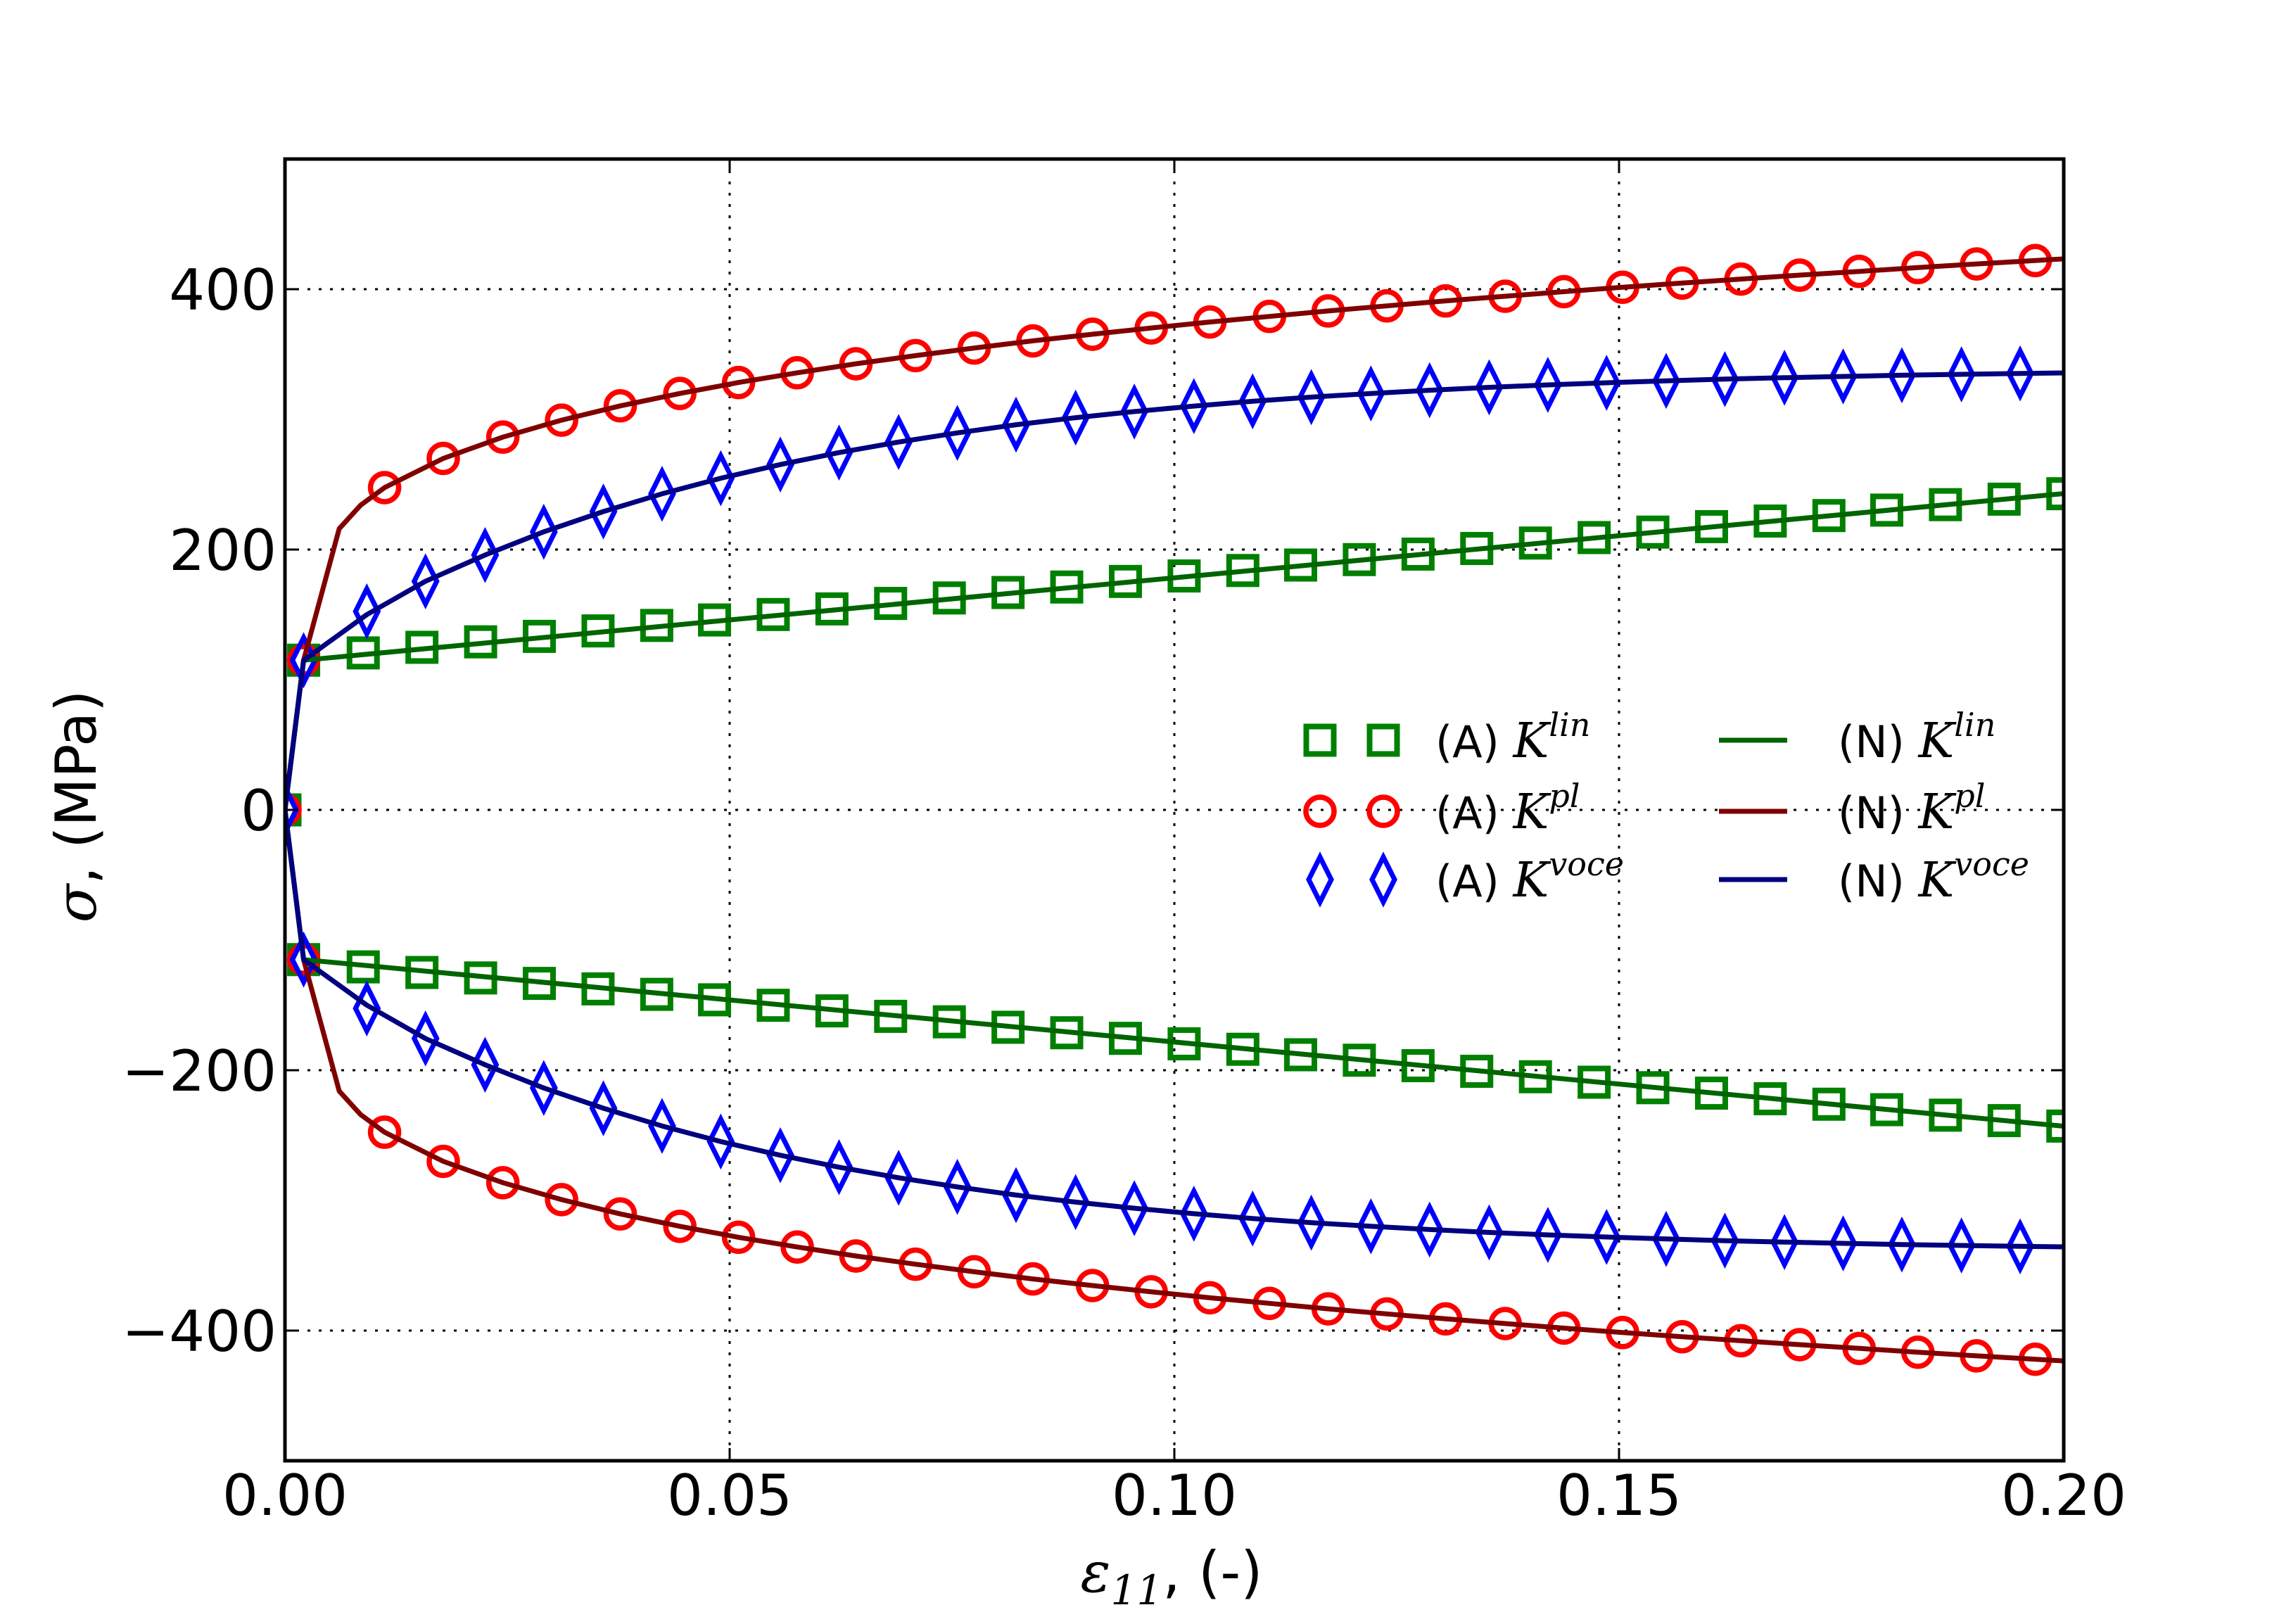  What do you see at coordinates (1174, 1495) in the screenshot?
I see `x-tick-labels: 0.00 0.05 0.10 0.15 0.20` at bounding box center [1174, 1495].